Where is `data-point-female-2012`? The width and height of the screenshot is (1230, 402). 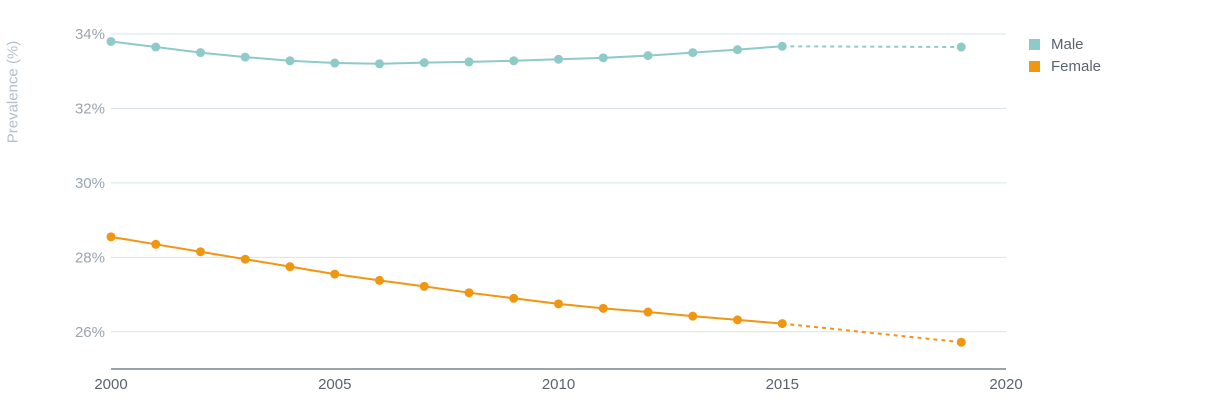
data-point-female-2012 is located at coordinates (648, 312).